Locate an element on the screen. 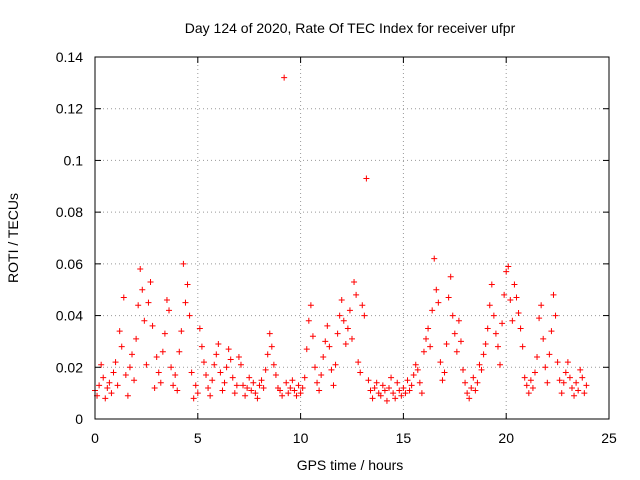 The width and height of the screenshot is (640, 480). y-tick-label: 0.04 is located at coordinates (69, 316).